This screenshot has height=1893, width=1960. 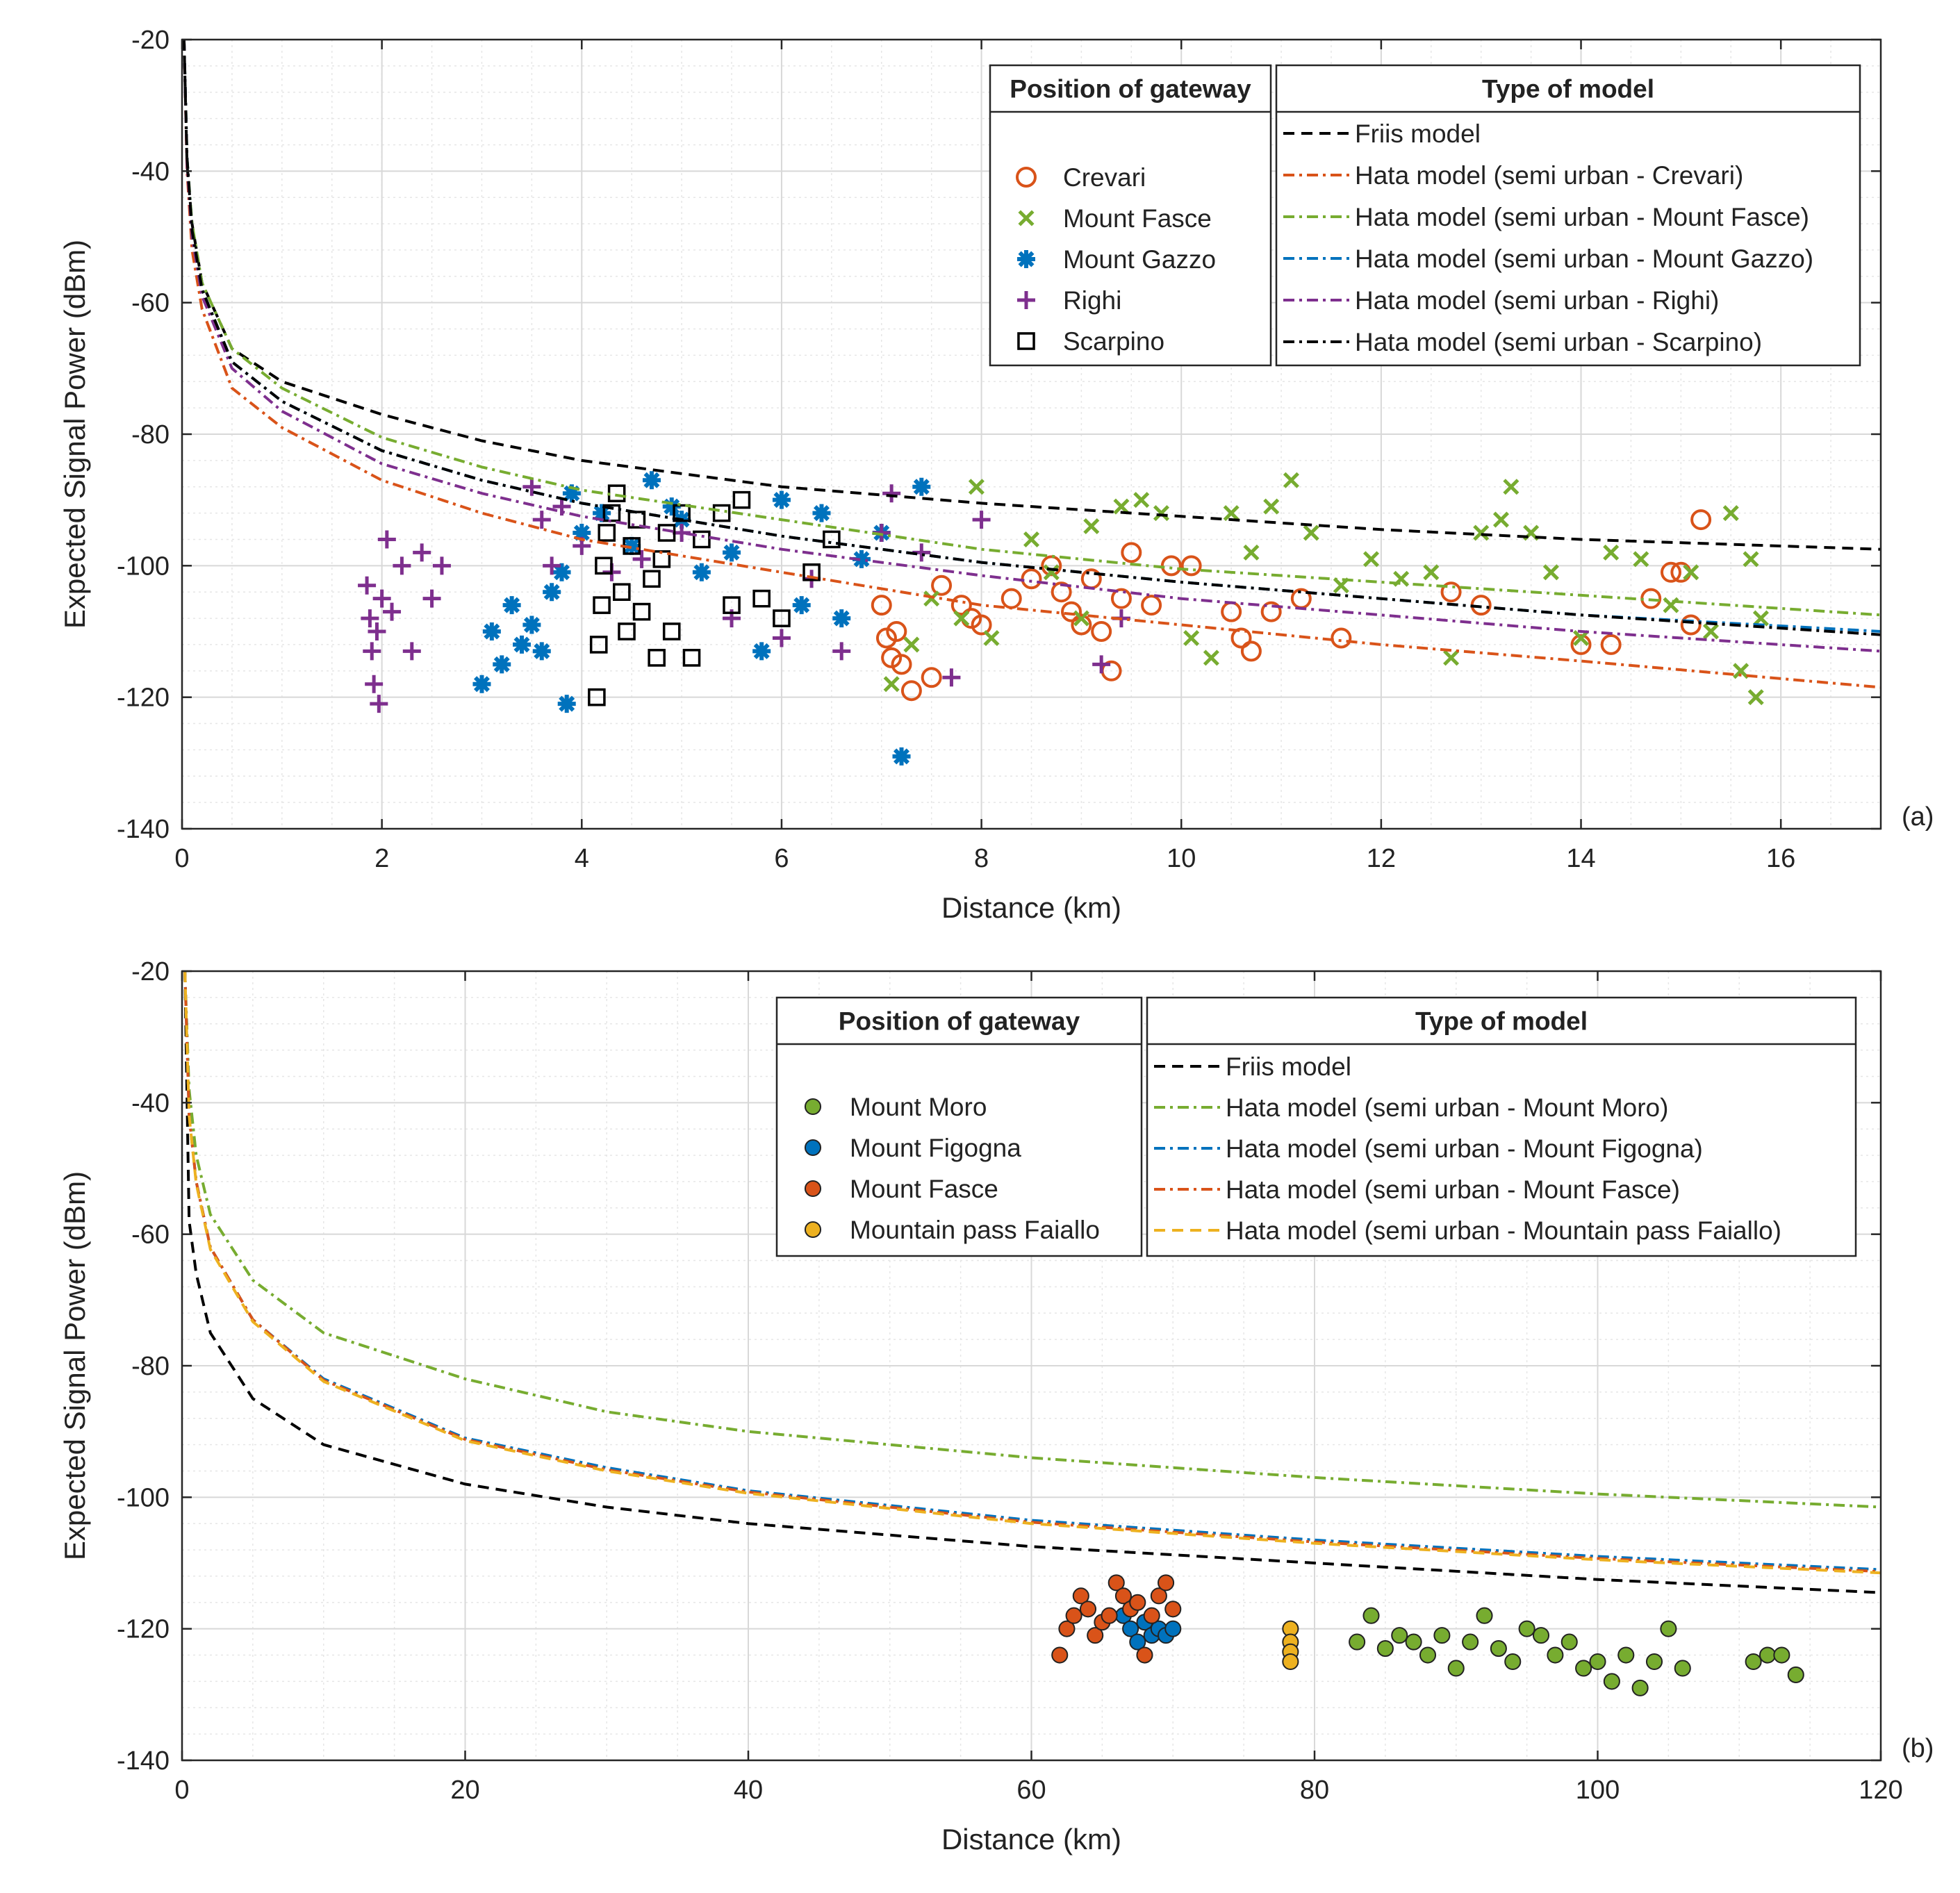 I want to click on y-tick-label: -140, so click(x=143, y=830).